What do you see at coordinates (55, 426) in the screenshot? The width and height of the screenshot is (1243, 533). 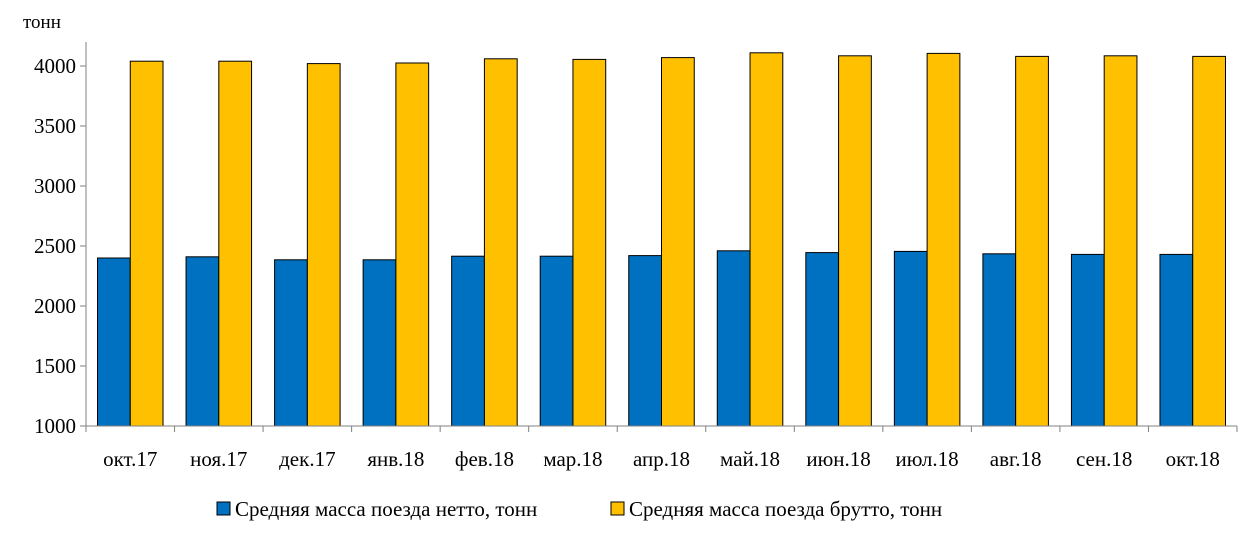 I see `y-tick-label: 1000` at bounding box center [55, 426].